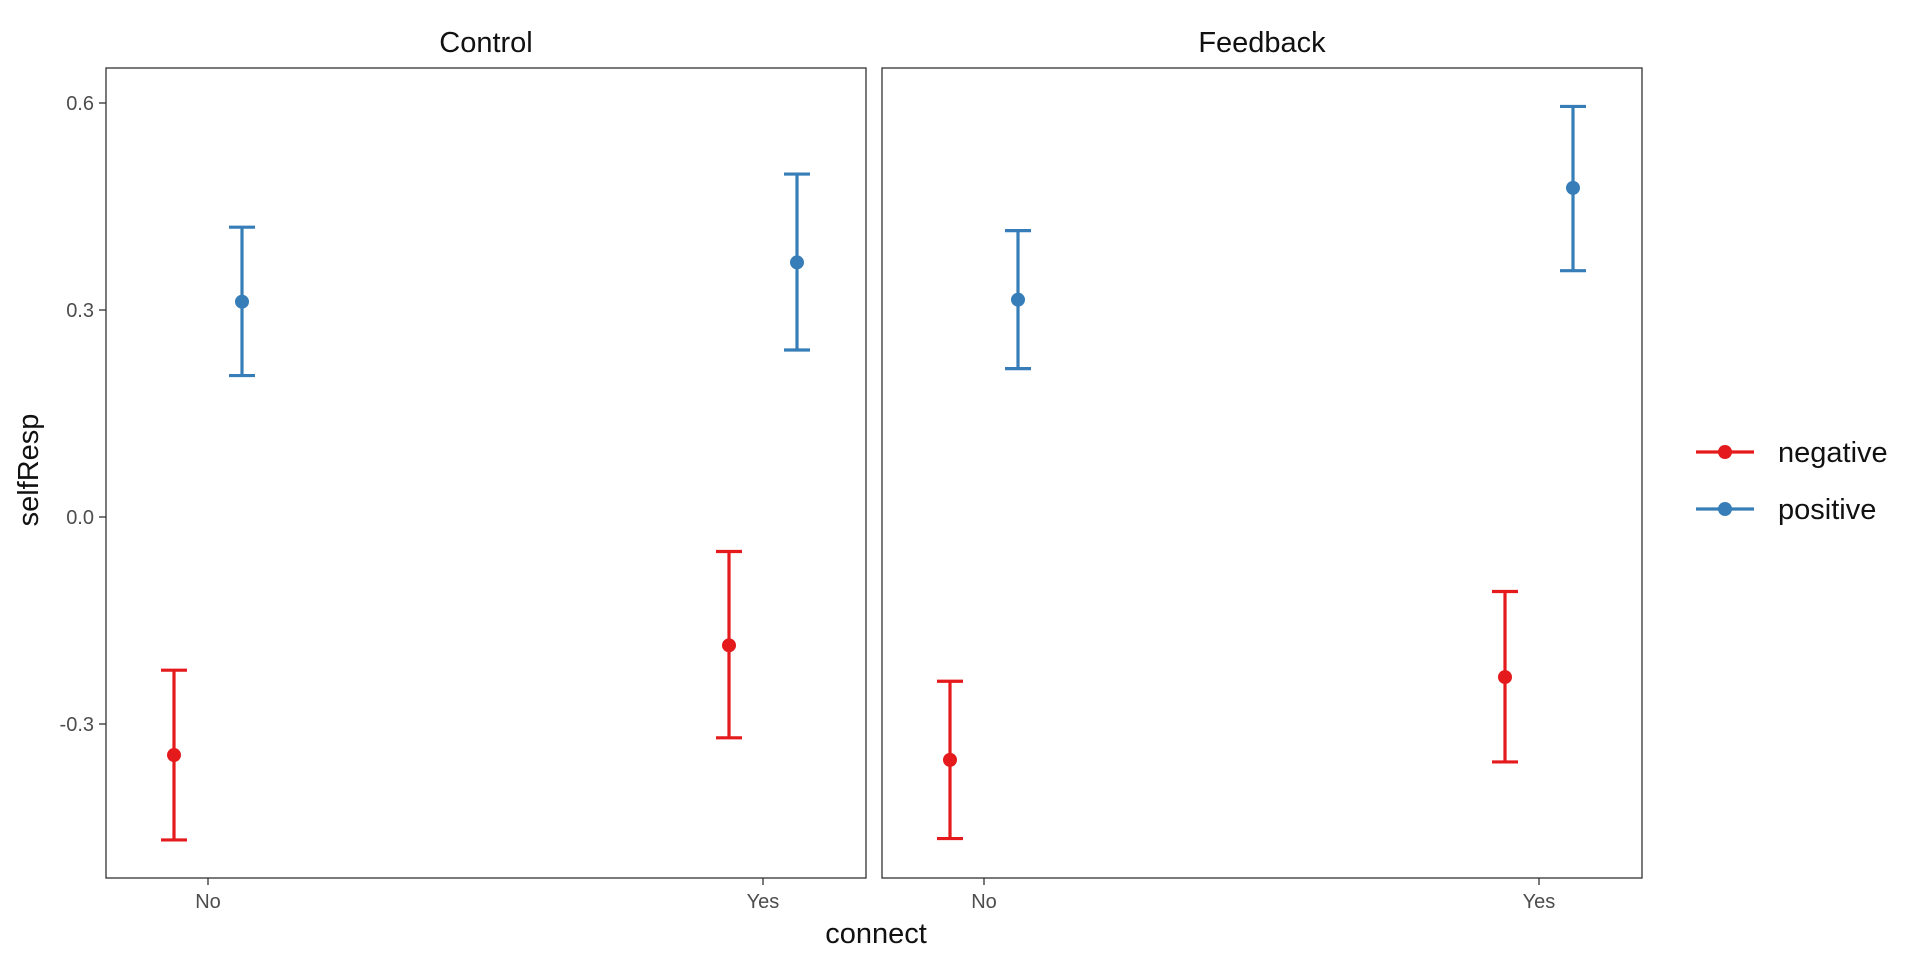 The height and width of the screenshot is (960, 1920). Describe the element at coordinates (1833, 453) in the screenshot. I see `legend-label: negative` at that location.